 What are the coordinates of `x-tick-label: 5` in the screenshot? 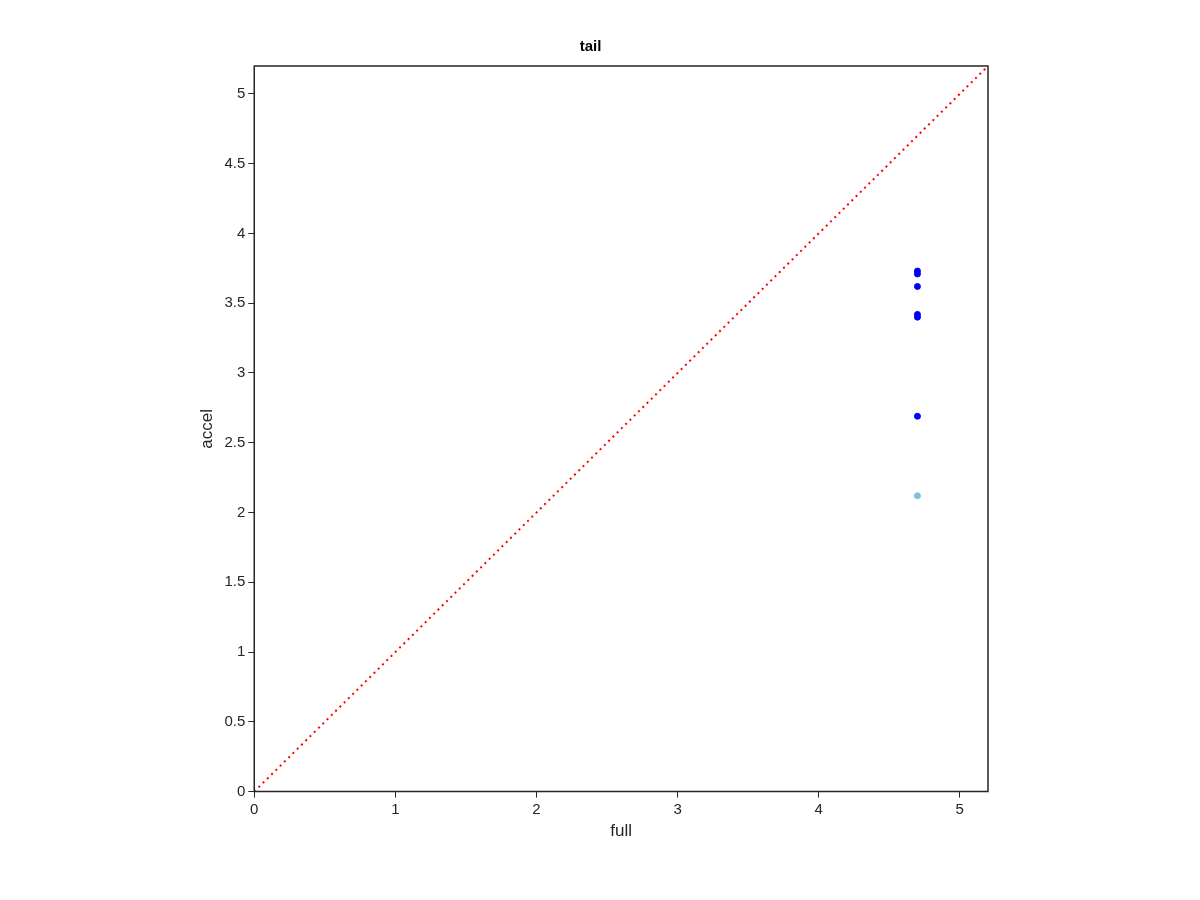 It's located at (959, 808).